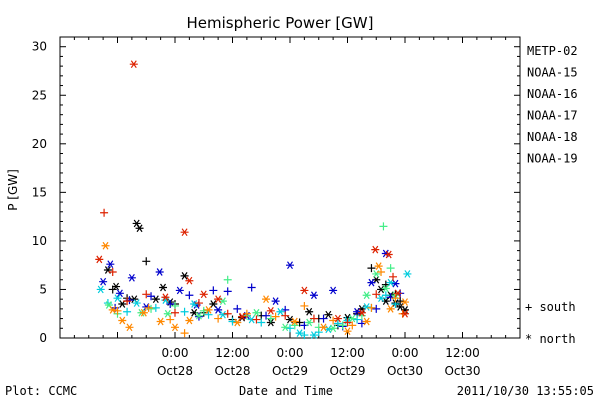 The width and height of the screenshot is (600, 400). I want to click on legend-entry-noaa-19: NOAA-19, so click(552, 159).